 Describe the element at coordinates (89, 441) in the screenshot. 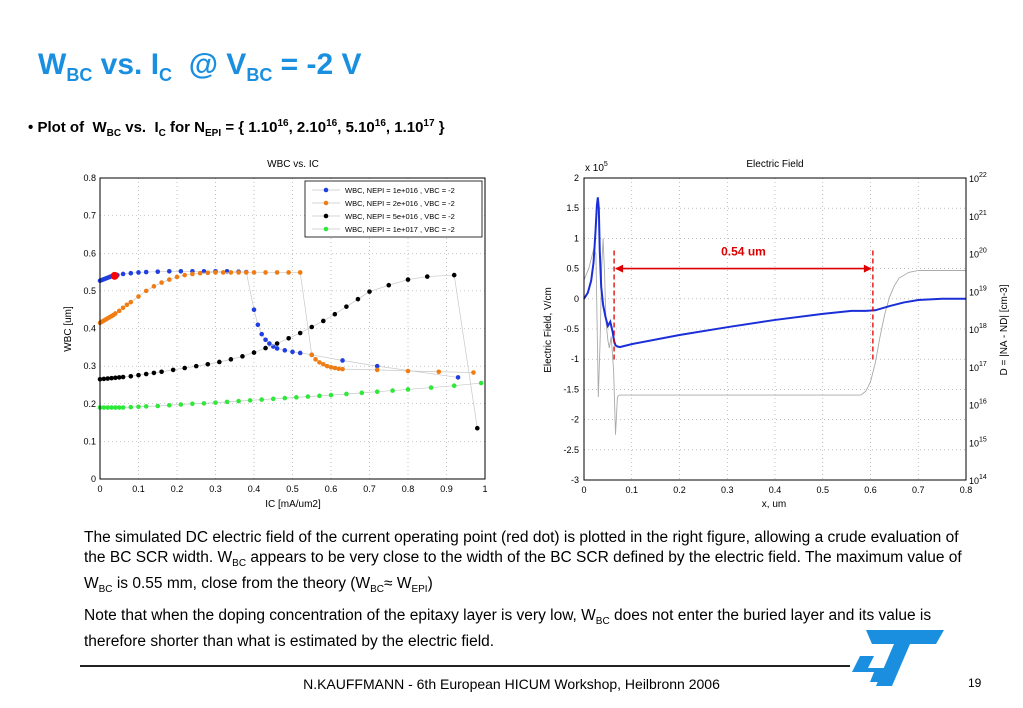

I see `chart1-ytick-label: 0.1` at that location.